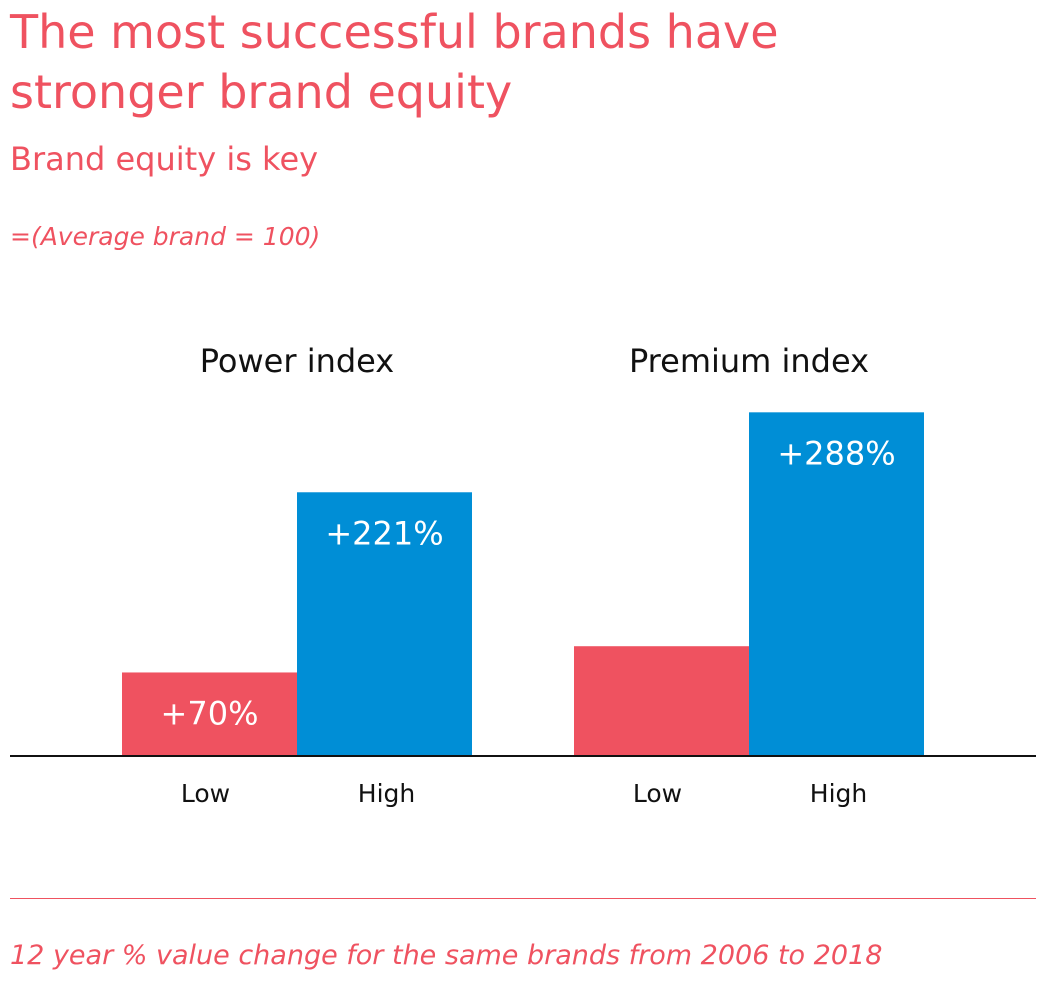 The height and width of the screenshot is (983, 1041). What do you see at coordinates (523, 898) in the screenshot?
I see `footer-divider` at bounding box center [523, 898].